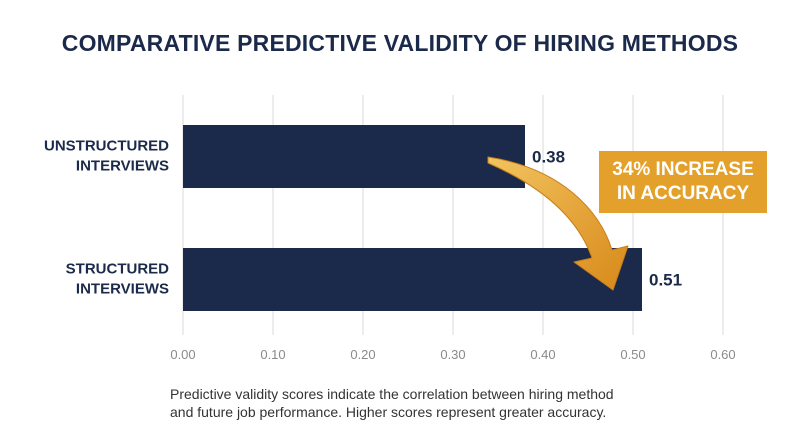 The width and height of the screenshot is (800, 447). What do you see at coordinates (683, 169) in the screenshot?
I see `callout-line-1: 34% INCREASE` at bounding box center [683, 169].